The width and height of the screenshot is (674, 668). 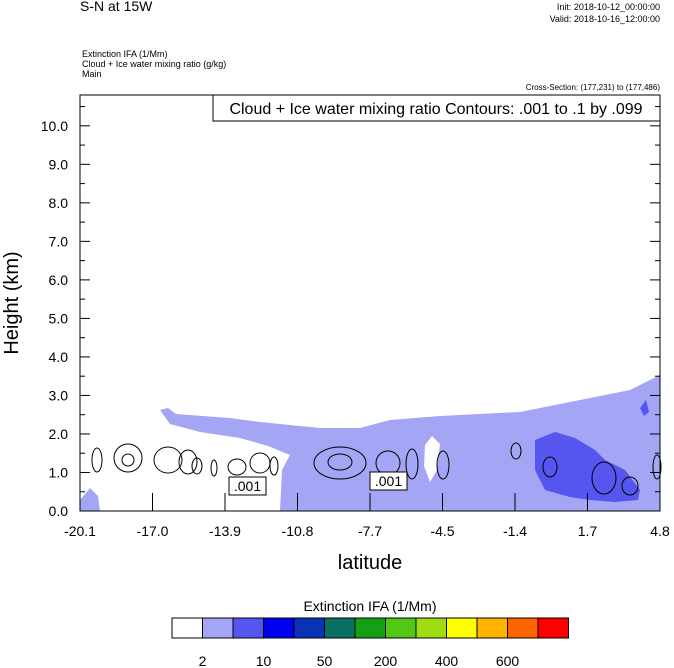 What do you see at coordinates (203, 660) in the screenshot?
I see `colorbar-label: 2` at bounding box center [203, 660].